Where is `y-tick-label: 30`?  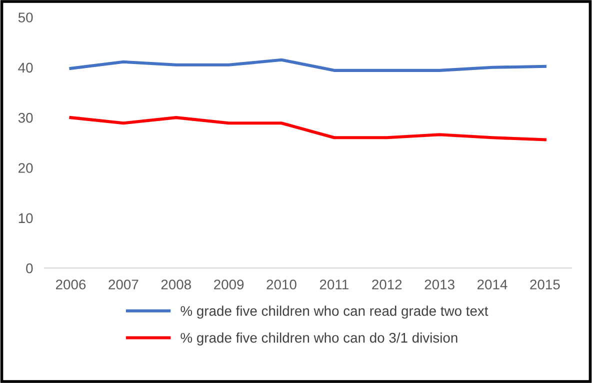
y-tick-label: 30 is located at coordinates (25, 117).